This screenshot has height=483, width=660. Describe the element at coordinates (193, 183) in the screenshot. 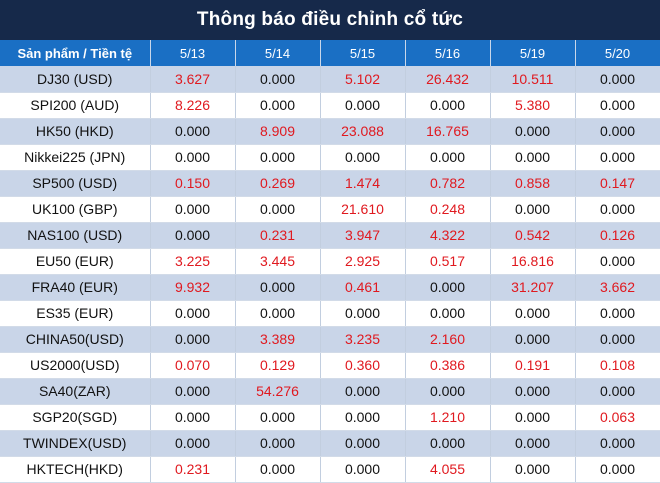

I see `dividend-value-cell: 0.150` at that location.